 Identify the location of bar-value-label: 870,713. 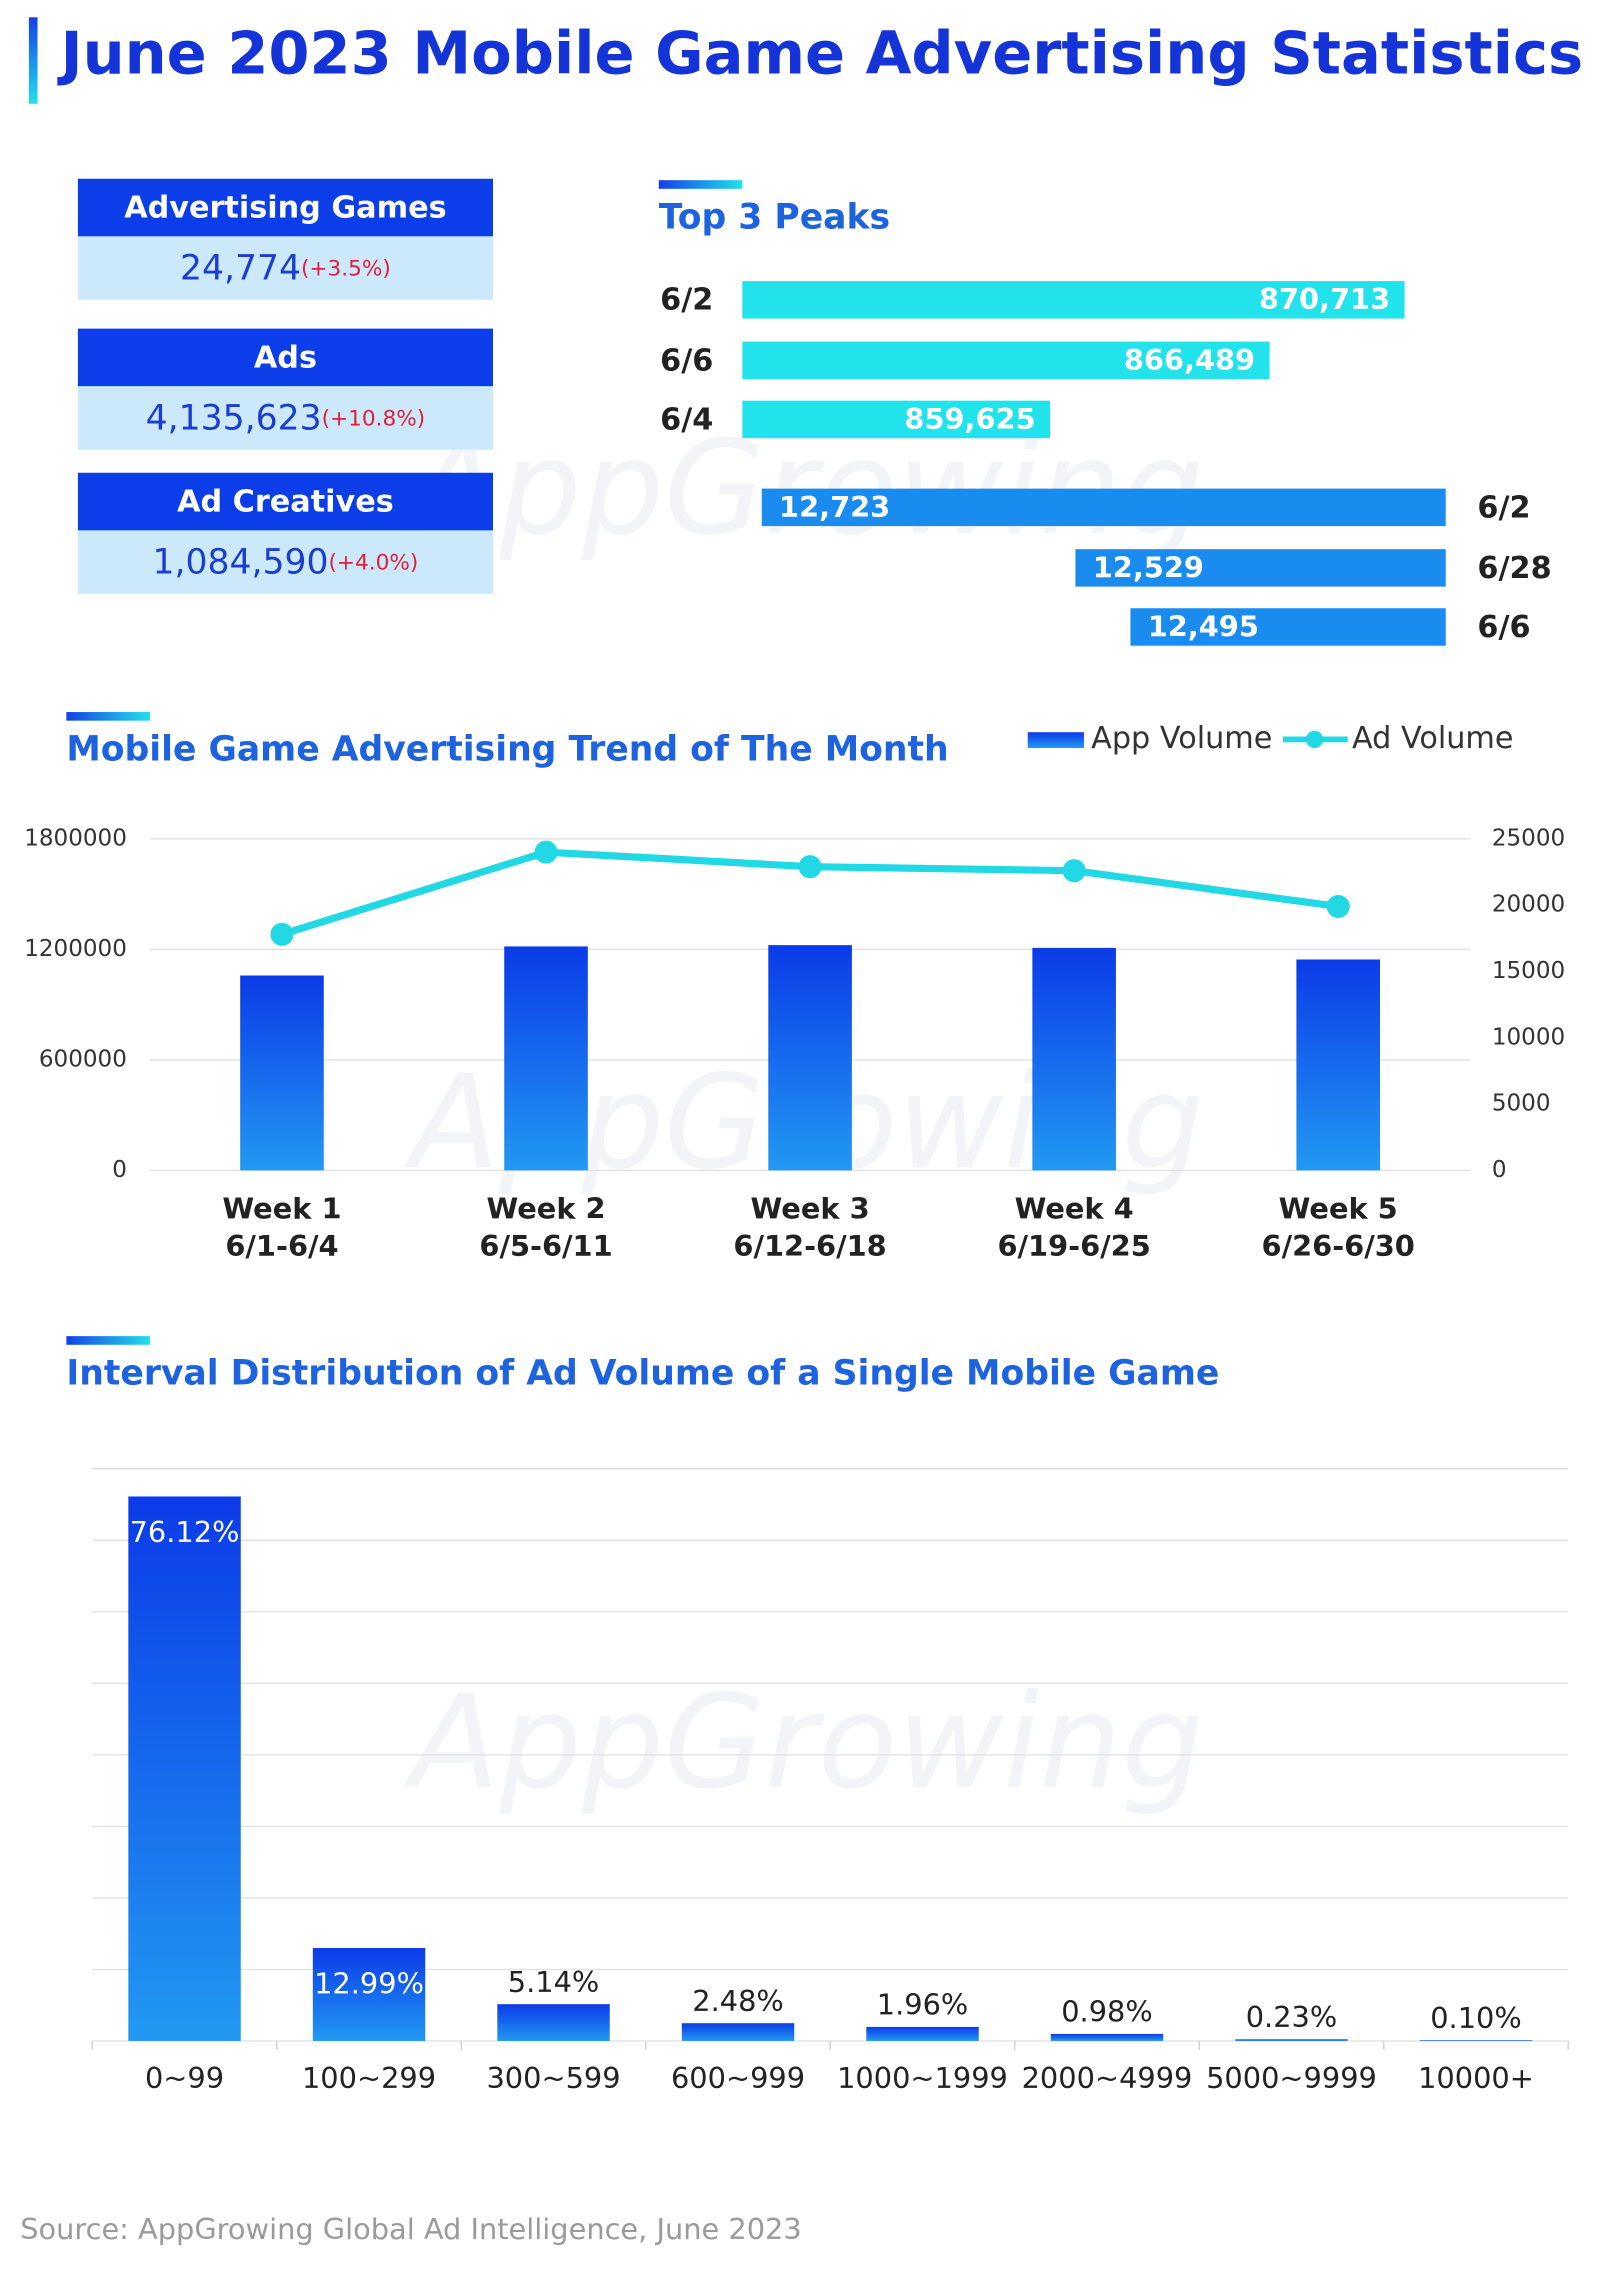
(1324, 299).